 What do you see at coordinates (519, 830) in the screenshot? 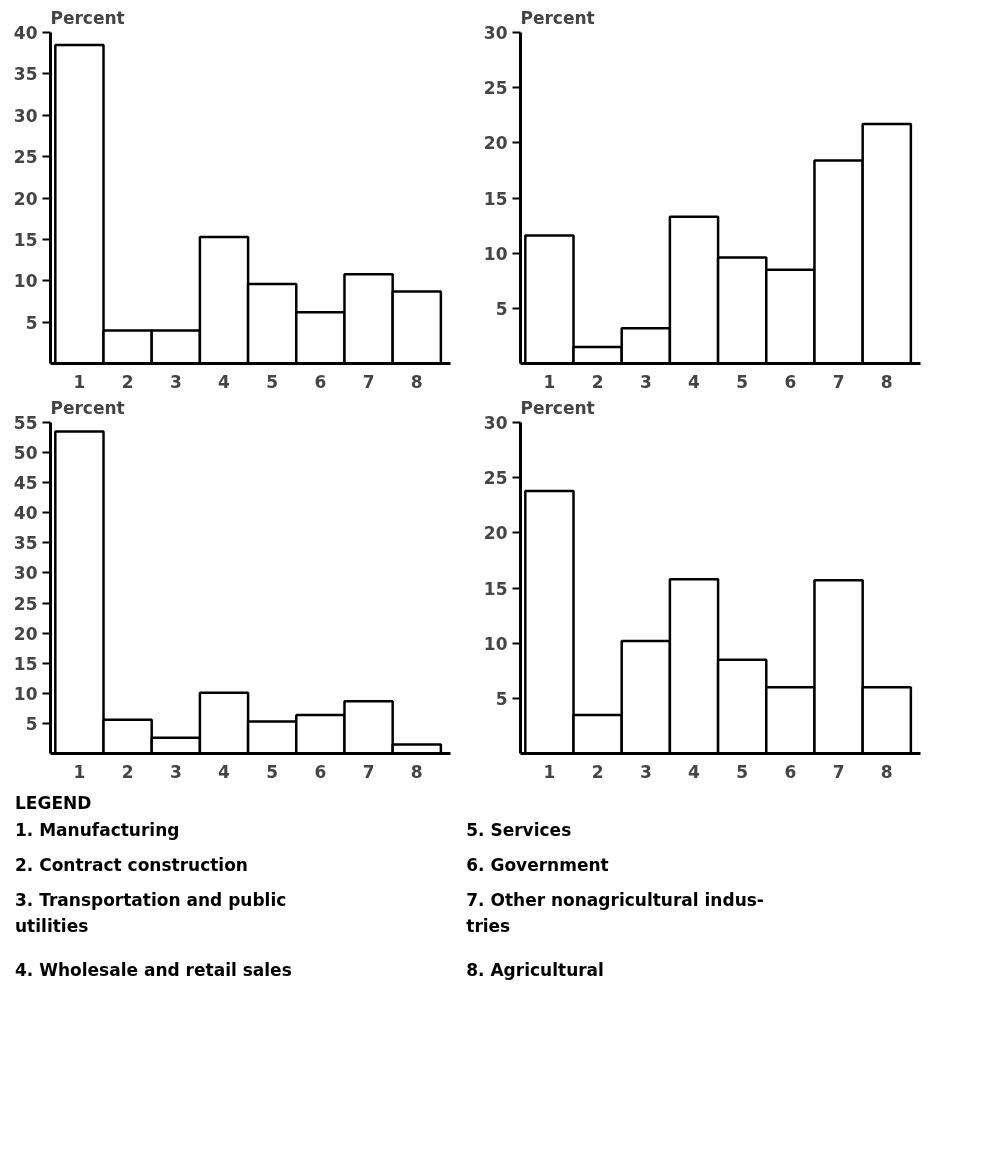
I see `text: 5. Services` at bounding box center [519, 830].